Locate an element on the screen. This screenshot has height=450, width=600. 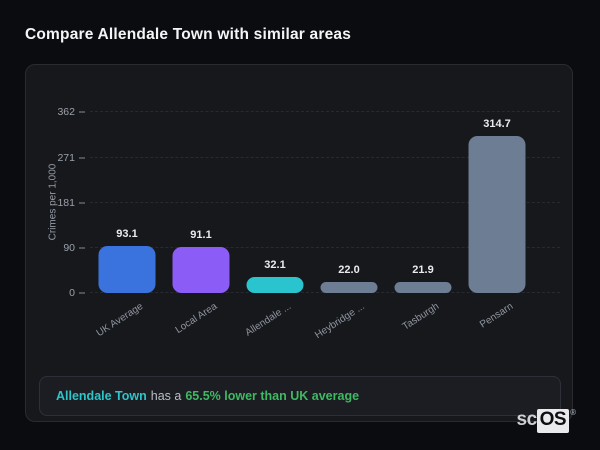
bar-slot-local-area: 91.1 Local Area is located at coordinates (201, 223).